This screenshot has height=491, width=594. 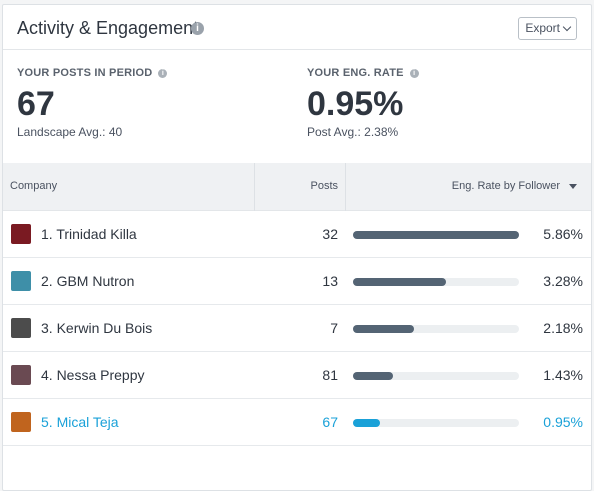 What do you see at coordinates (563, 375) in the screenshot?
I see `eng-rate-value: 1.43%` at bounding box center [563, 375].